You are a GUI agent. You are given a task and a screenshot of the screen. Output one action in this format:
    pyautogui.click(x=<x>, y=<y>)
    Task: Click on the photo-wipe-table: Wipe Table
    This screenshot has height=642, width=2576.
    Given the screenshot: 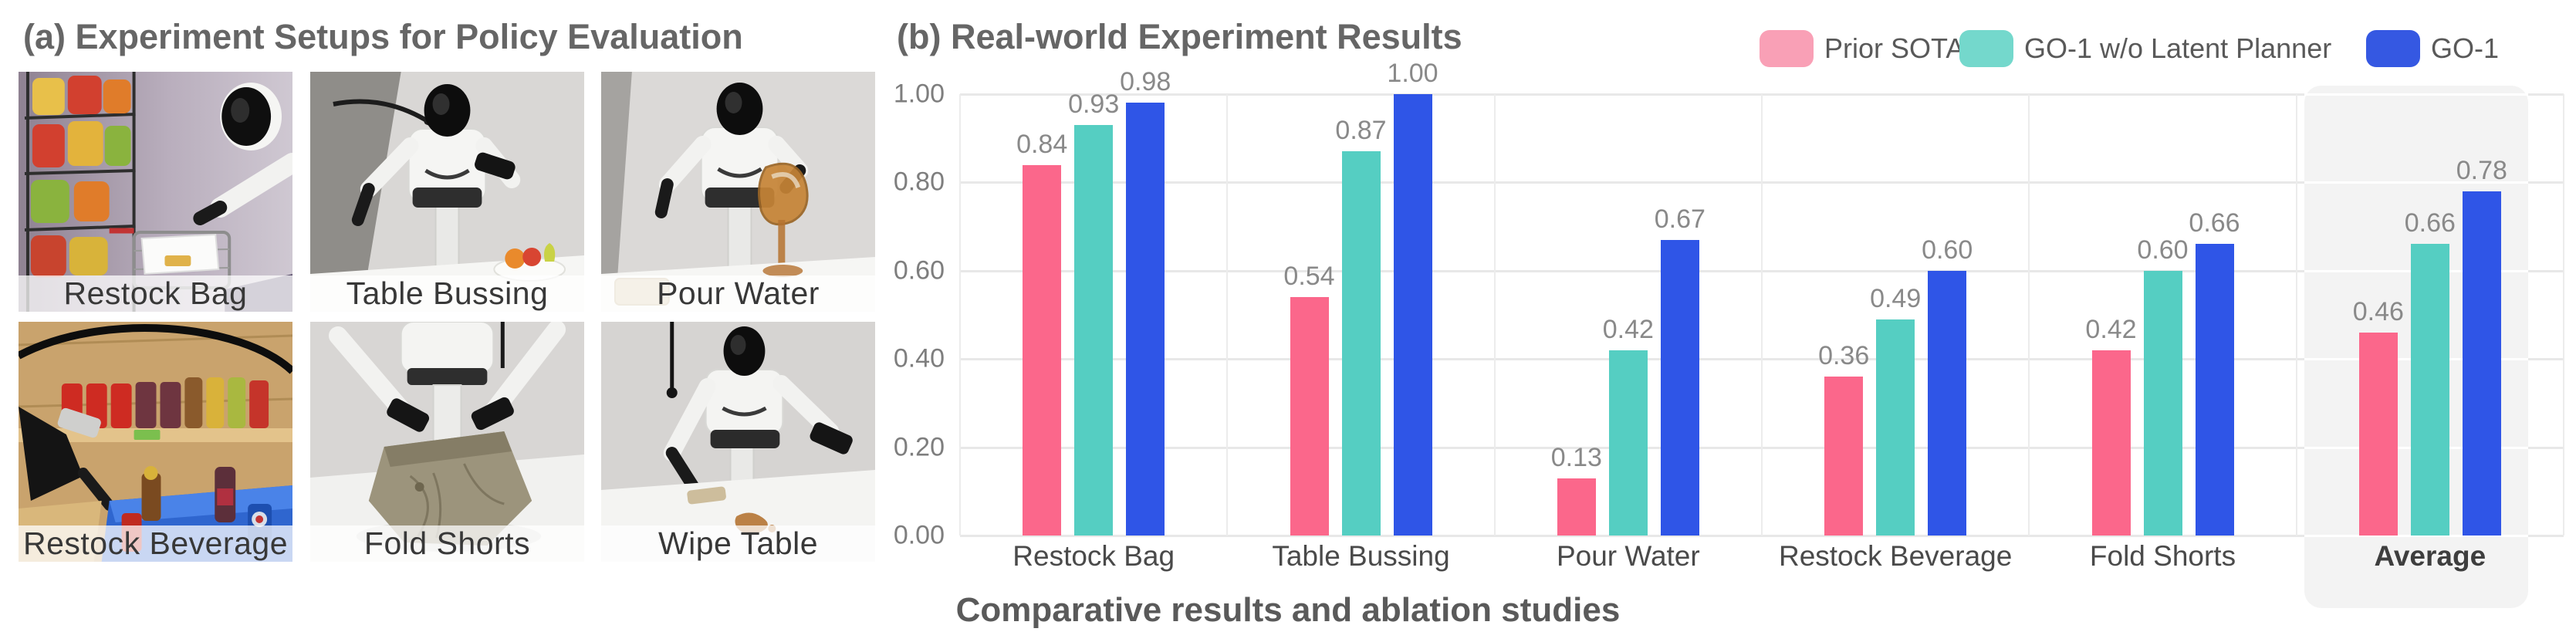 What is the action you would take?
    pyautogui.click(x=738, y=442)
    